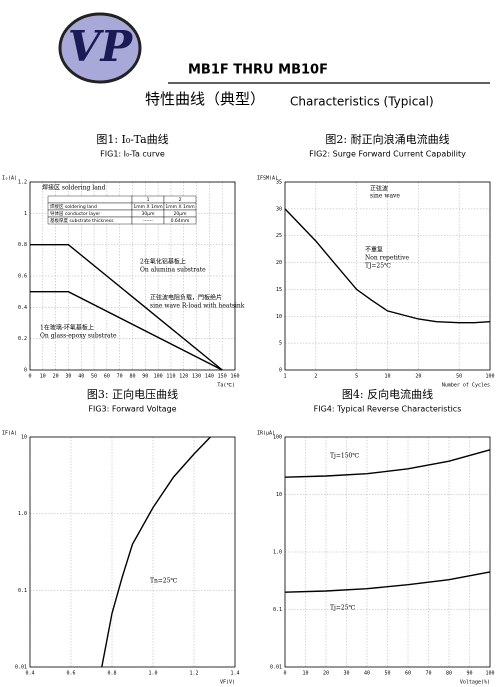  Describe the element at coordinates (74, 188) in the screenshot. I see `table-caption: 焊接区 soldering land` at that location.